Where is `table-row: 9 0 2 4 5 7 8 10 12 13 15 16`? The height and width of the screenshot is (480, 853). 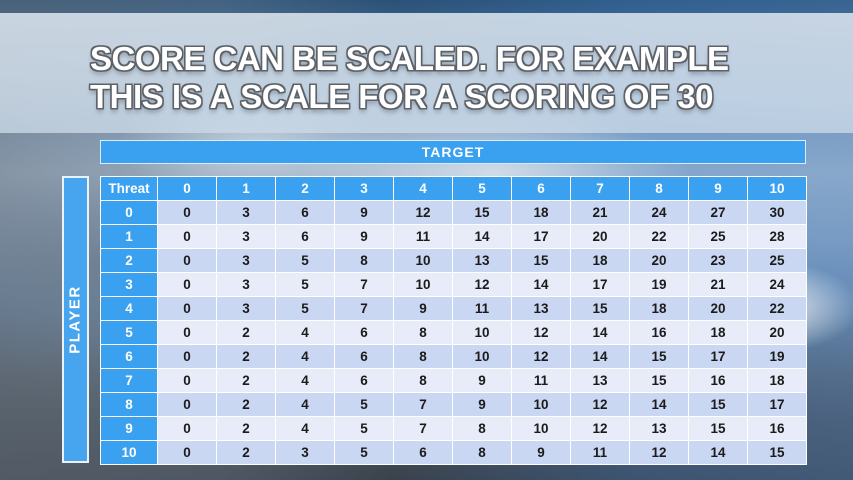
table-row: 9 0 2 4 5 7 8 10 12 13 15 16 is located at coordinates (453, 428).